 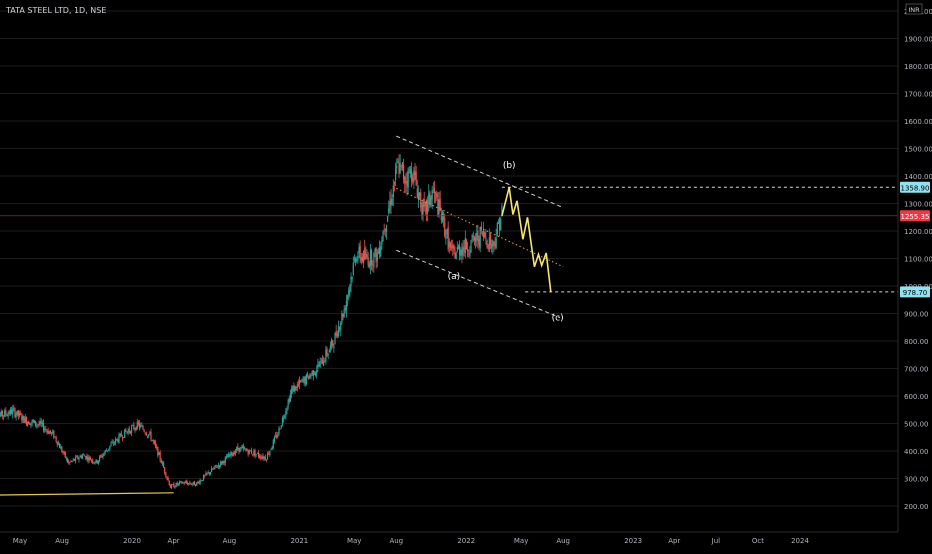 I want to click on time-tick-label: 2022, so click(x=466, y=541).